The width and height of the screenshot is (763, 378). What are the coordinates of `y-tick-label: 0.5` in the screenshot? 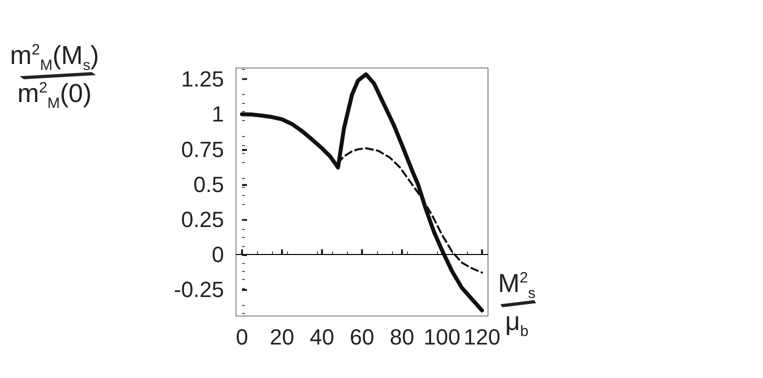 It's located at (208, 184).